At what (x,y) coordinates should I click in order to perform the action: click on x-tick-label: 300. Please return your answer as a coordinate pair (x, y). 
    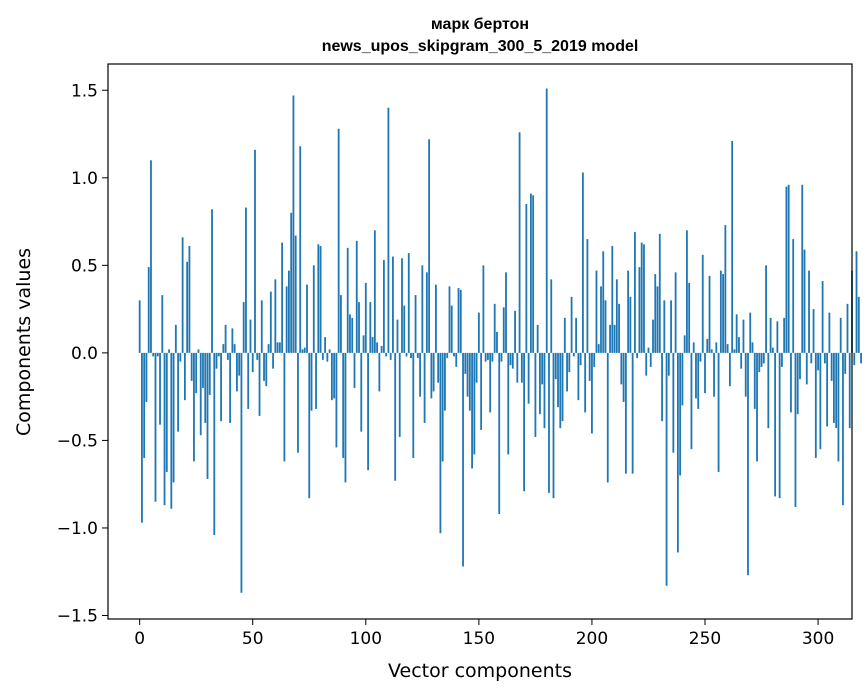
    Looking at the image, I should click on (818, 639).